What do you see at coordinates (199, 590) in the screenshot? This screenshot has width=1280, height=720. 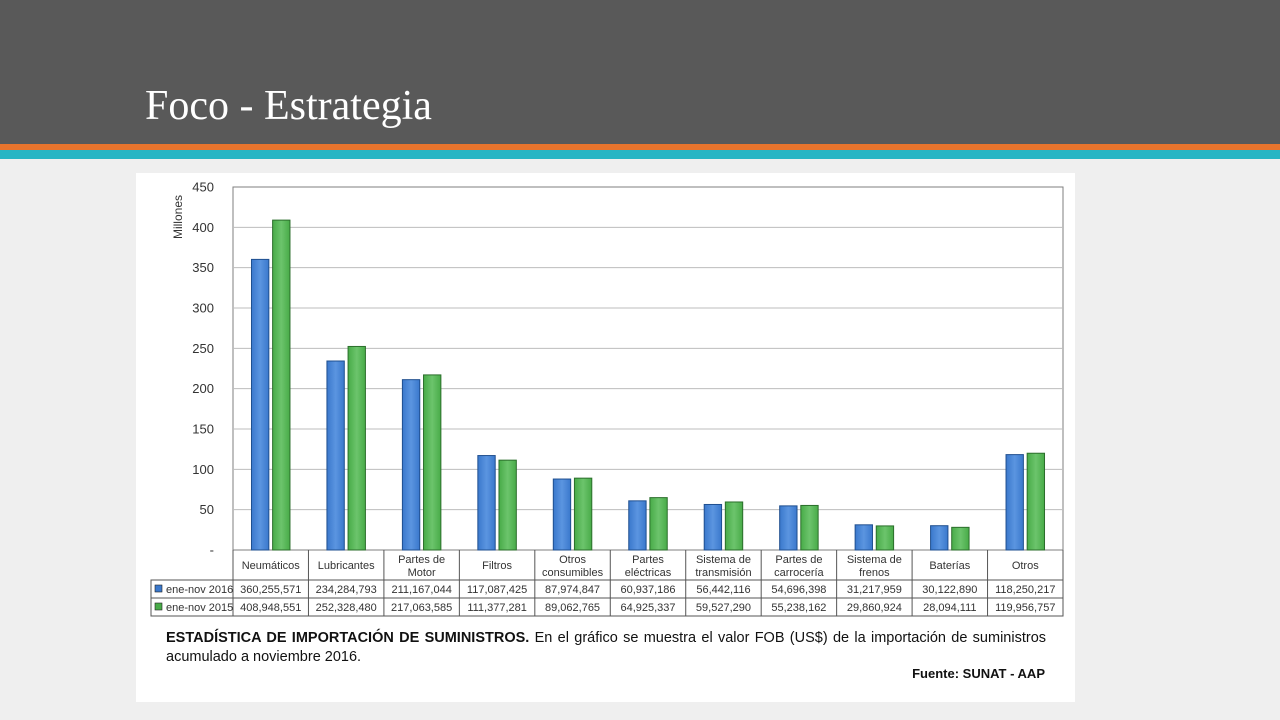 I see `legend-label-series-2016: ene-nov 2016` at bounding box center [199, 590].